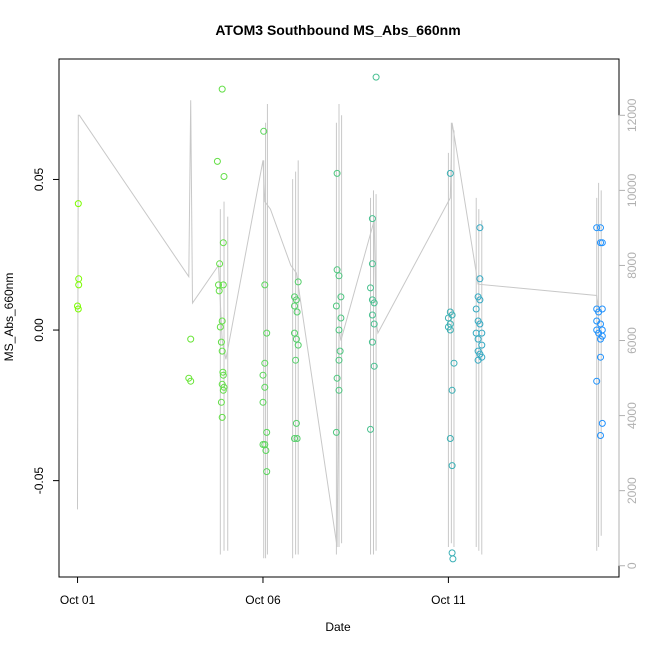 The image size is (650, 650). Describe the element at coordinates (632, 265) in the screenshot. I see `y2-tick-label: 8000` at that location.